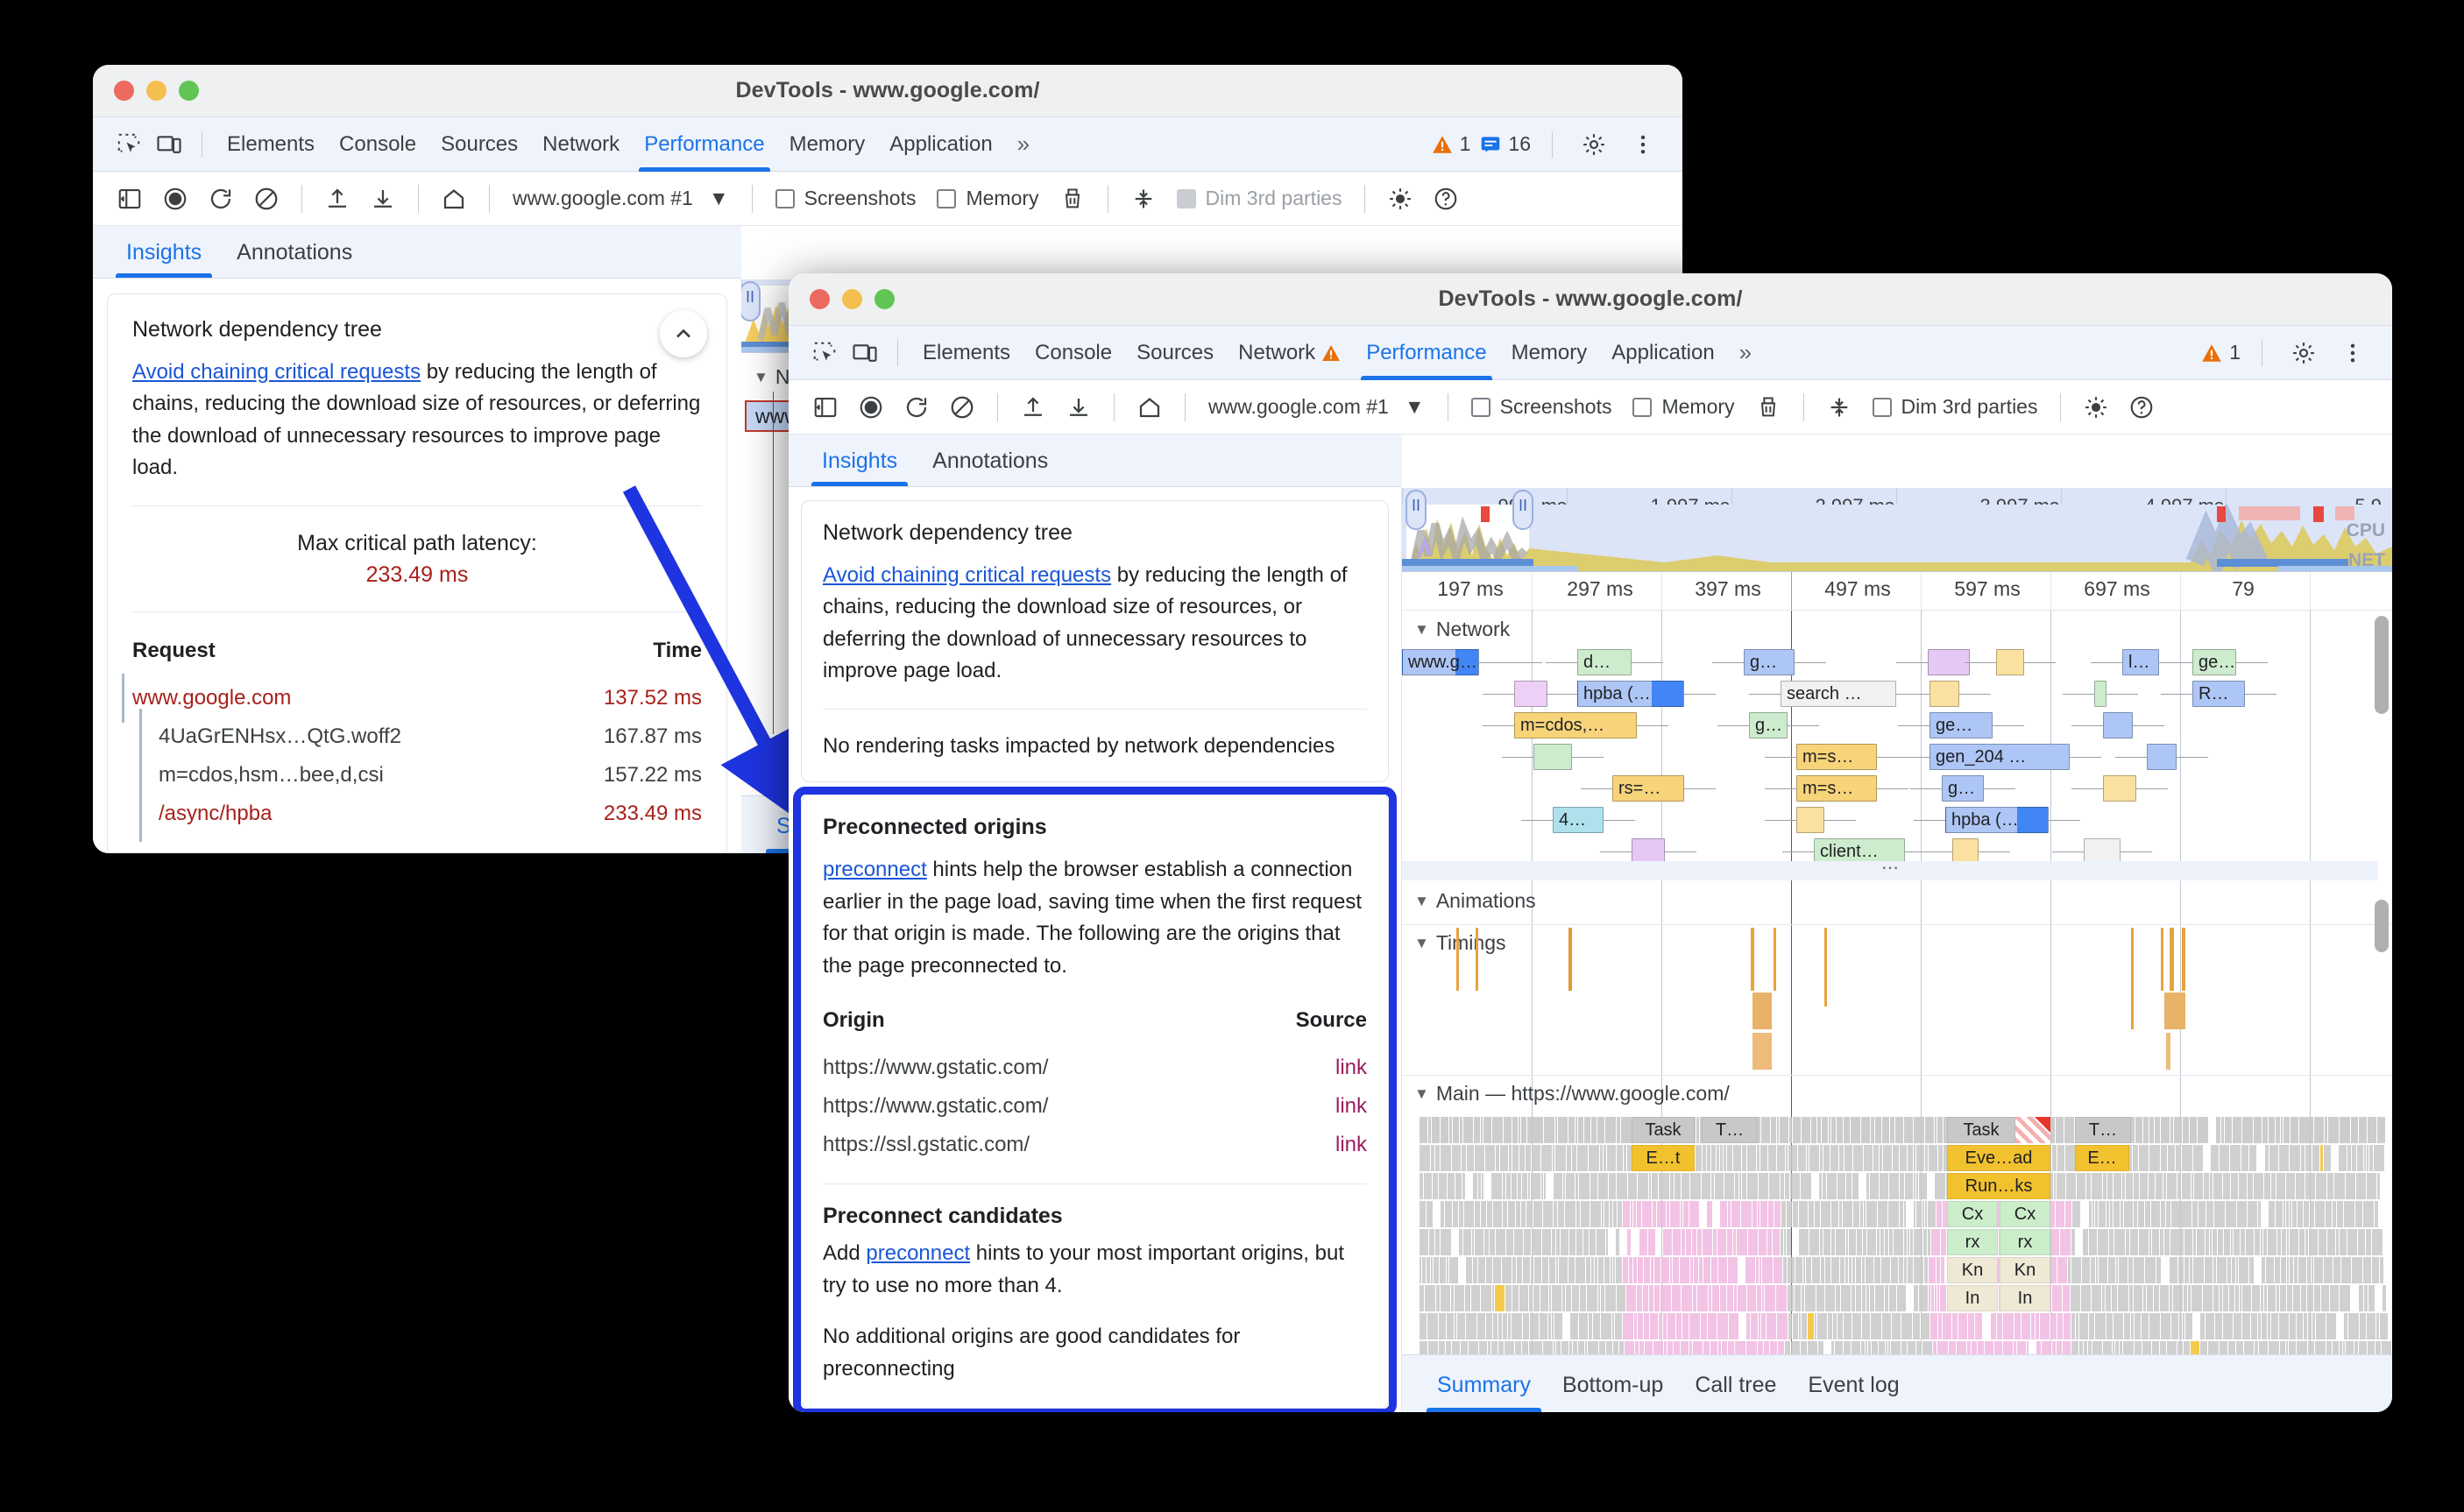 The width and height of the screenshot is (2464, 1512). I want to click on flame-block: In, so click(1972, 1298).